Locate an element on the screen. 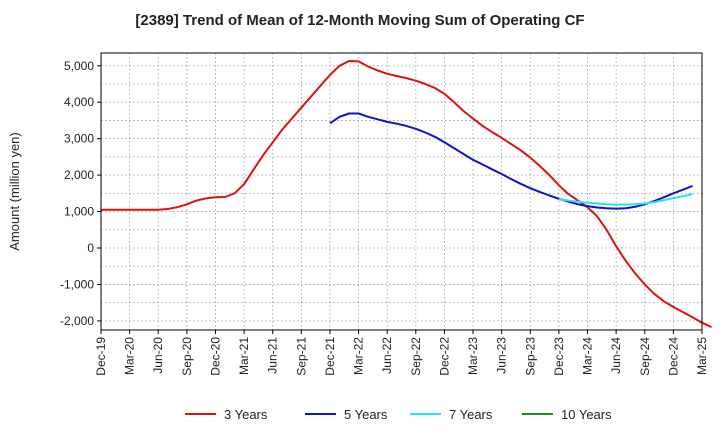 The image size is (720, 440). y-tick-label: 1,000 is located at coordinates (79, 212).